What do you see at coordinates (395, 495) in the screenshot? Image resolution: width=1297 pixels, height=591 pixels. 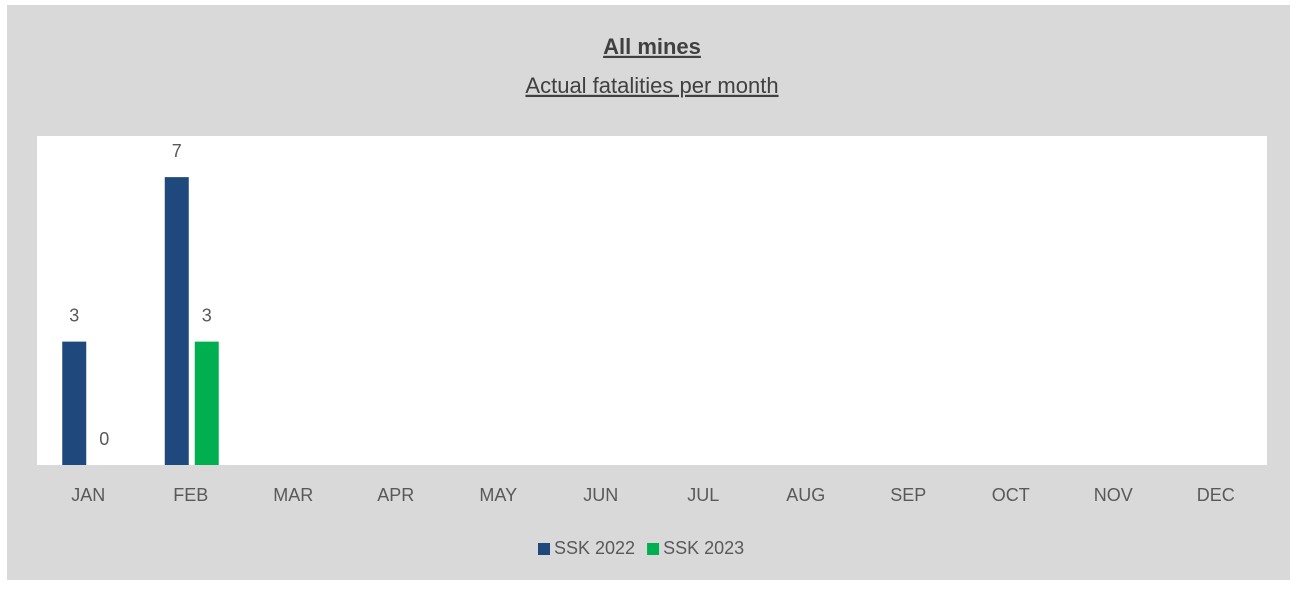 I see `x-tick-label: APR` at bounding box center [395, 495].